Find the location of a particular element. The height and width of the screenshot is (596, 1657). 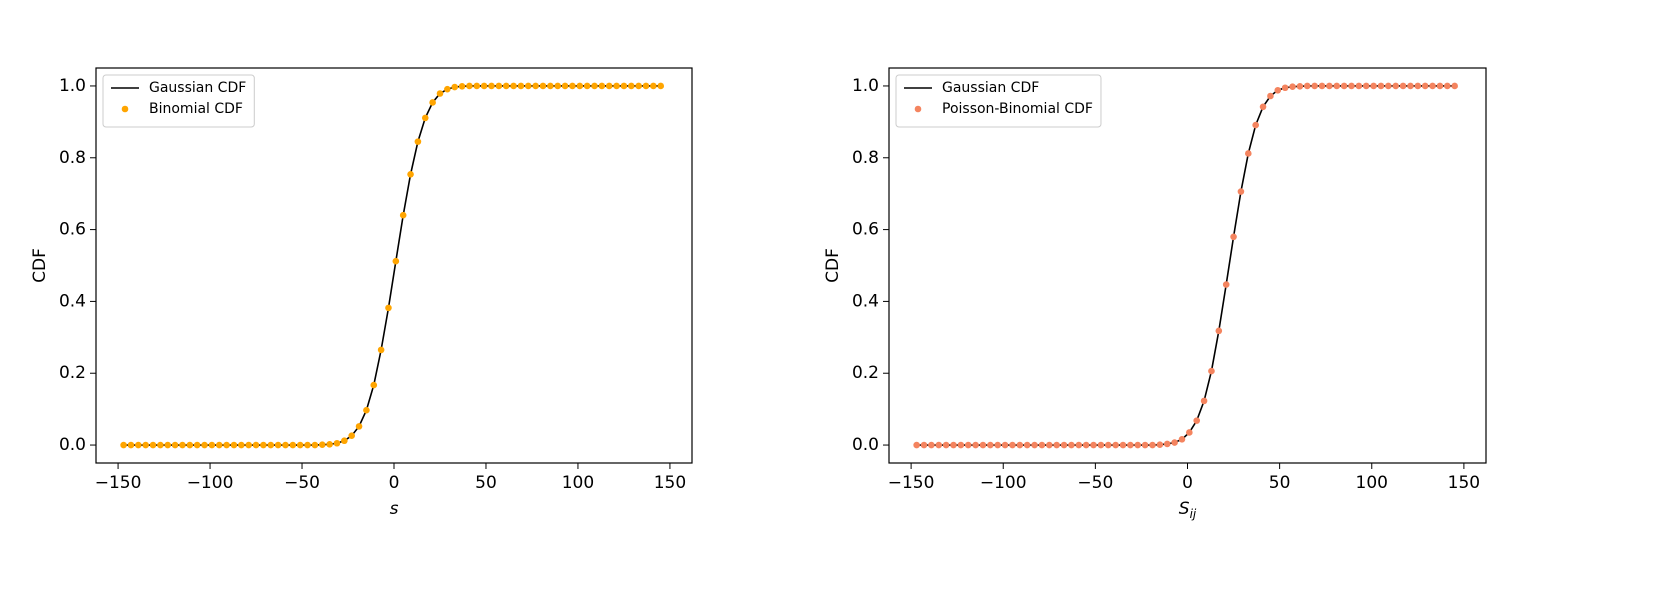

x-tick-label: −100 is located at coordinates (210, 483).